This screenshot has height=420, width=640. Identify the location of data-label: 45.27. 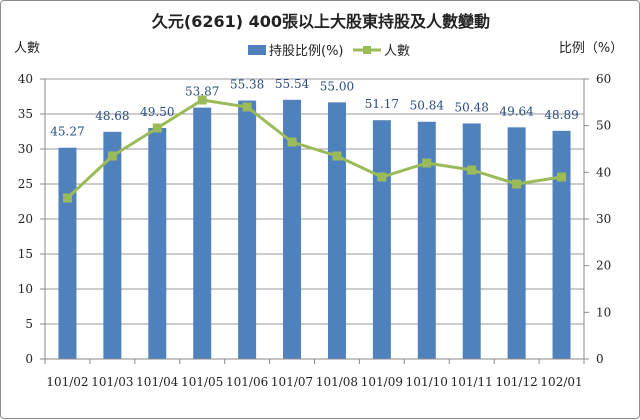
(67, 132).